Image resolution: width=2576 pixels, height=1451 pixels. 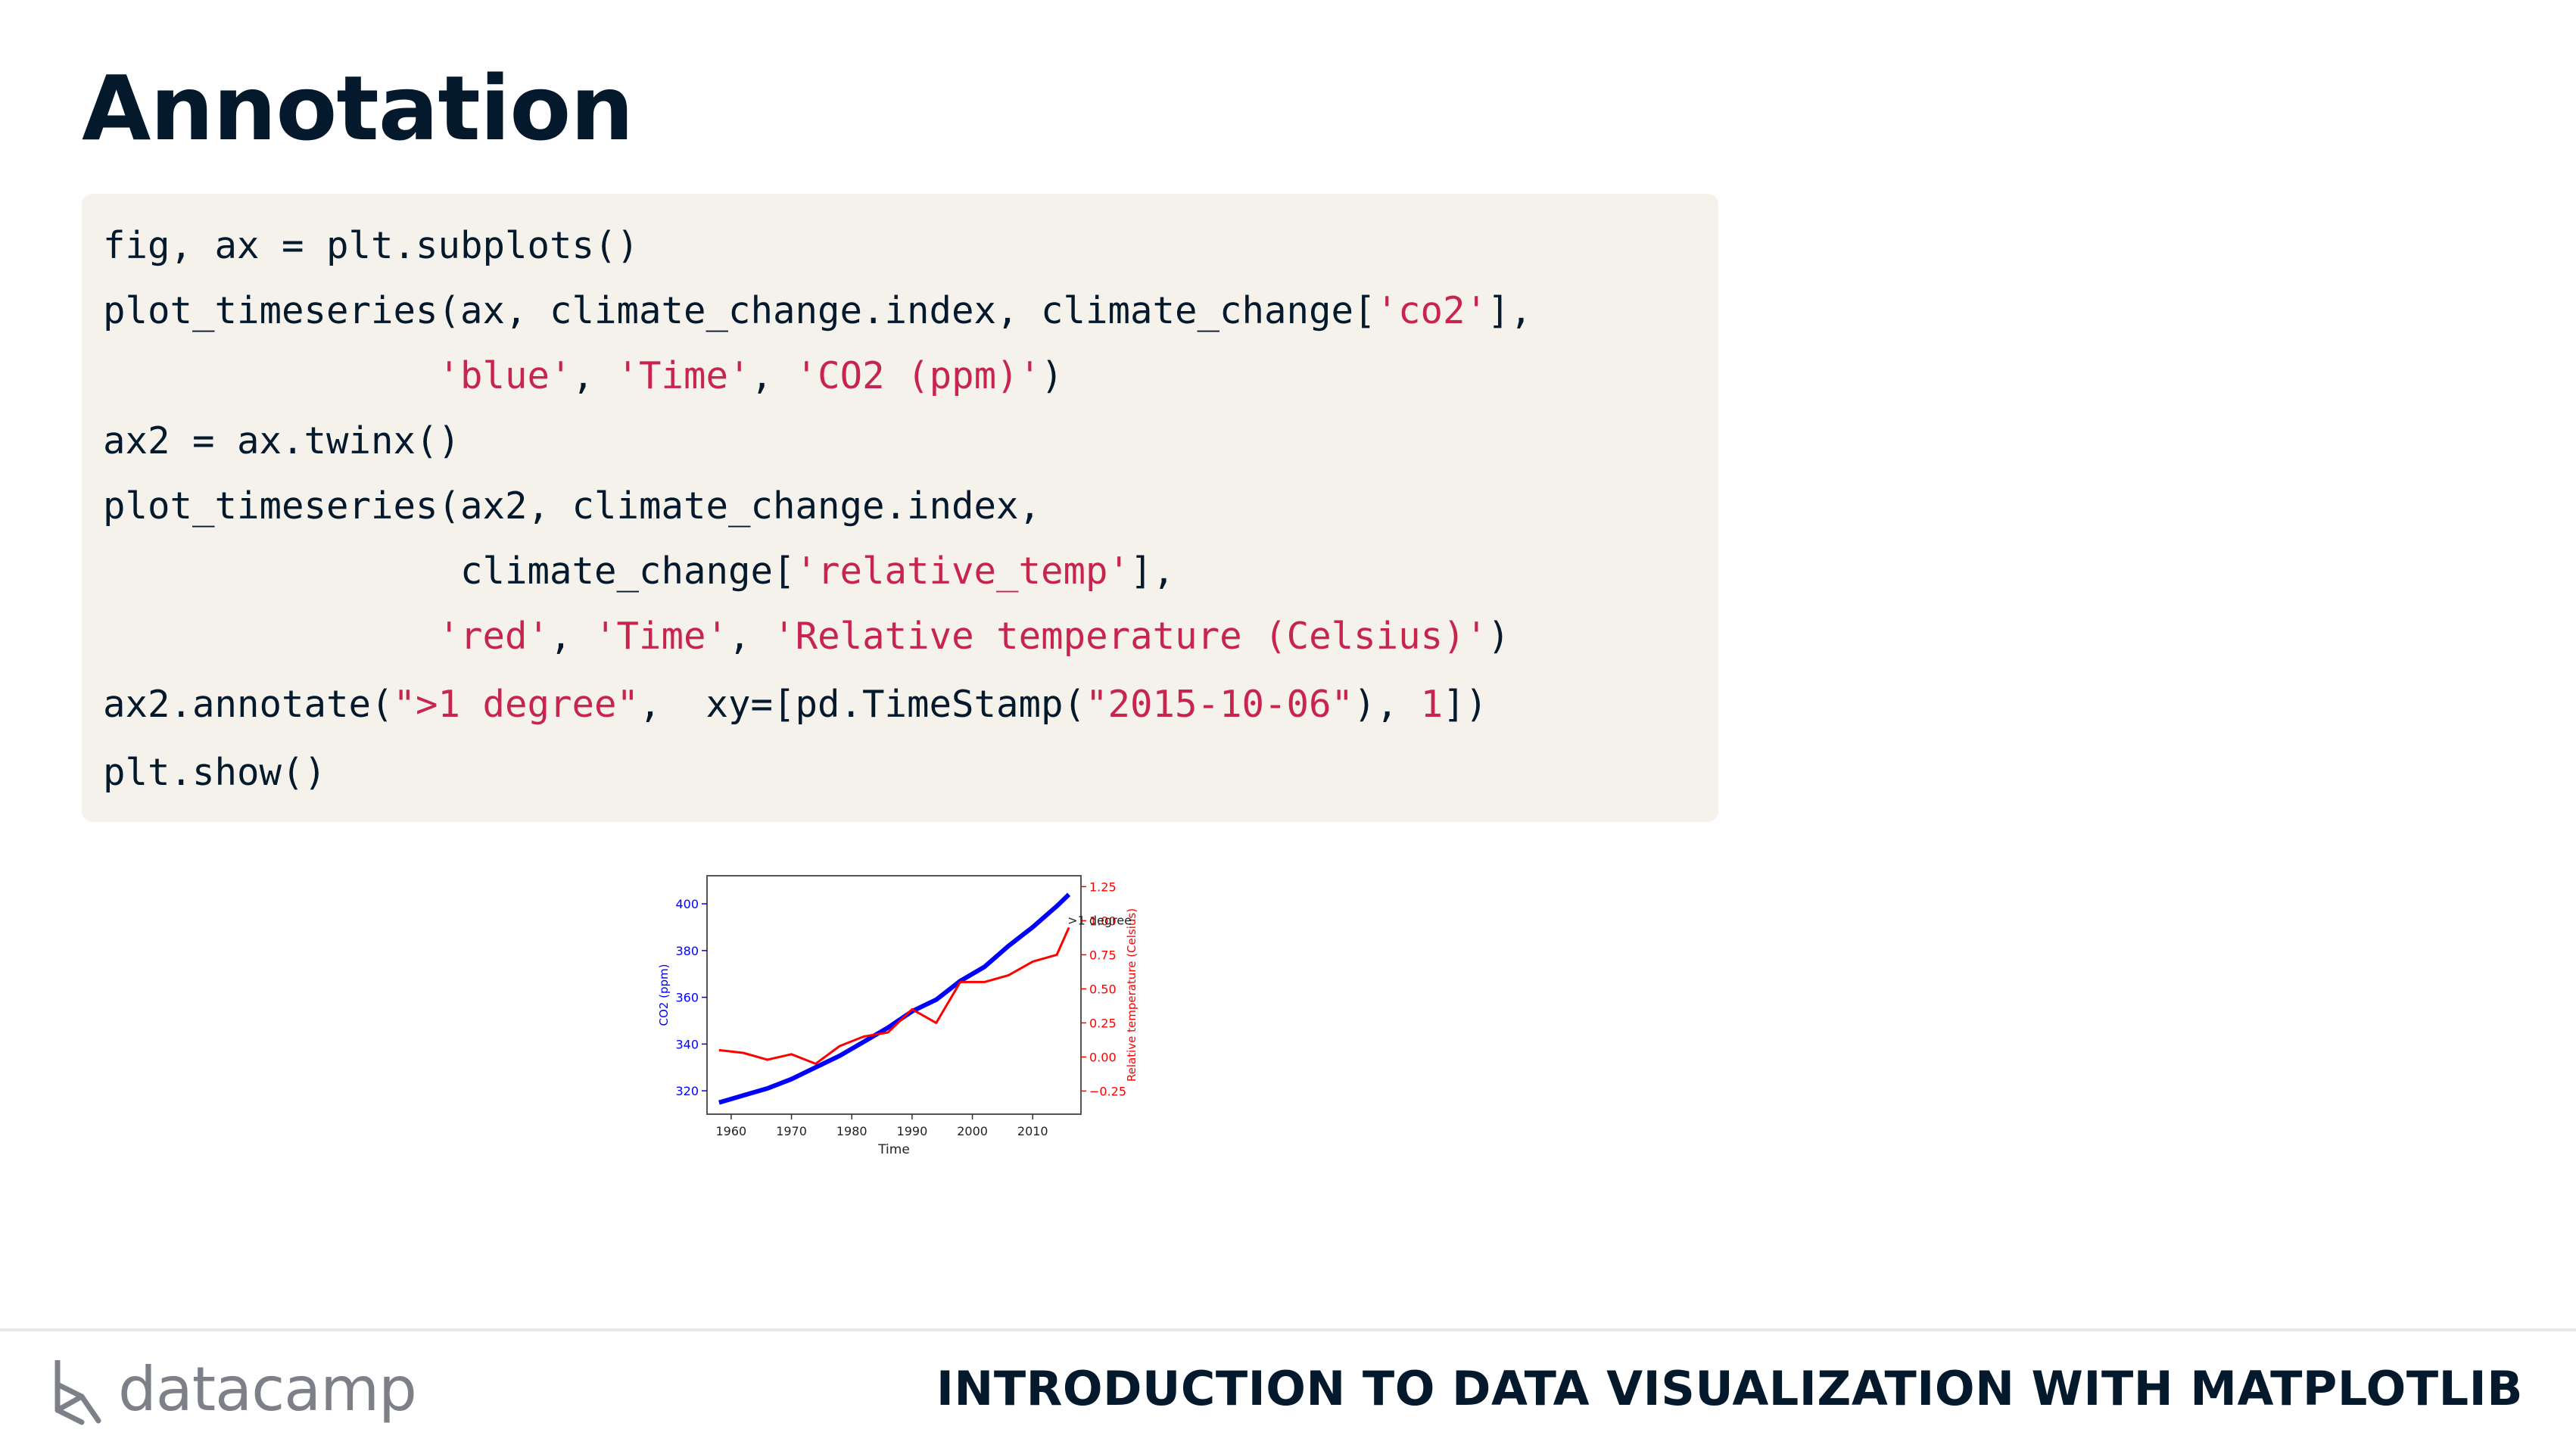 I want to click on code-line: climate_change['relative_temp'],, so click(x=639, y=571).